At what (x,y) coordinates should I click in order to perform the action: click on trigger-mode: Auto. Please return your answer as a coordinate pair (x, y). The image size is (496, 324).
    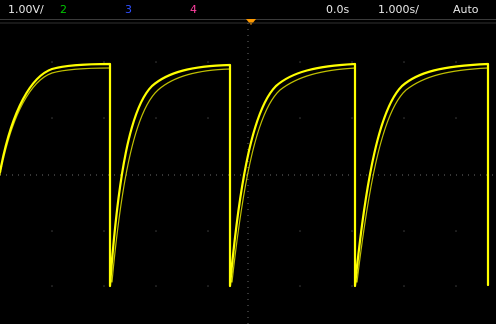
    Looking at the image, I should click on (466, 9).